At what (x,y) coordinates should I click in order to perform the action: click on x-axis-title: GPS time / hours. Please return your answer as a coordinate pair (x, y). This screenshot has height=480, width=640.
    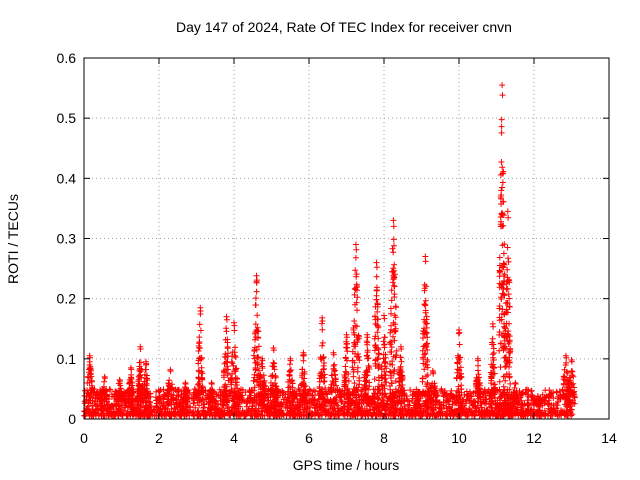
    Looking at the image, I should click on (346, 465).